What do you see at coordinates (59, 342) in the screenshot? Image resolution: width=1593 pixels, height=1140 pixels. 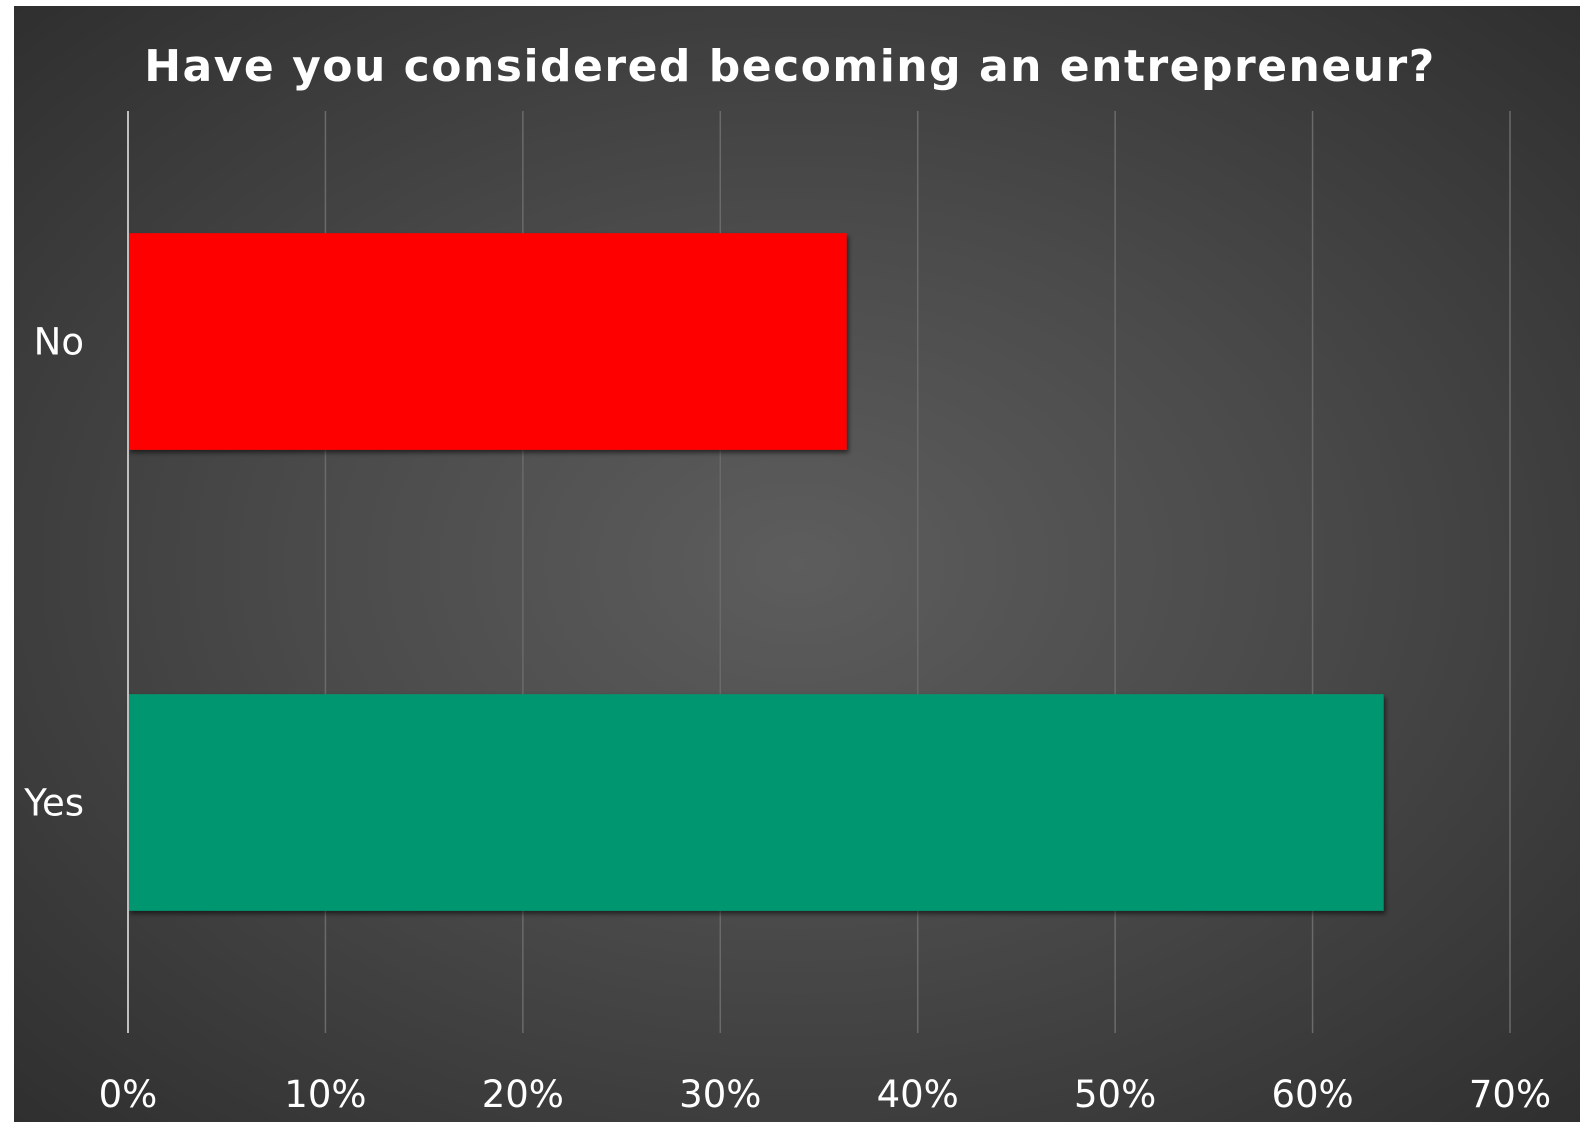 I see `category-label-no: No` at bounding box center [59, 342].